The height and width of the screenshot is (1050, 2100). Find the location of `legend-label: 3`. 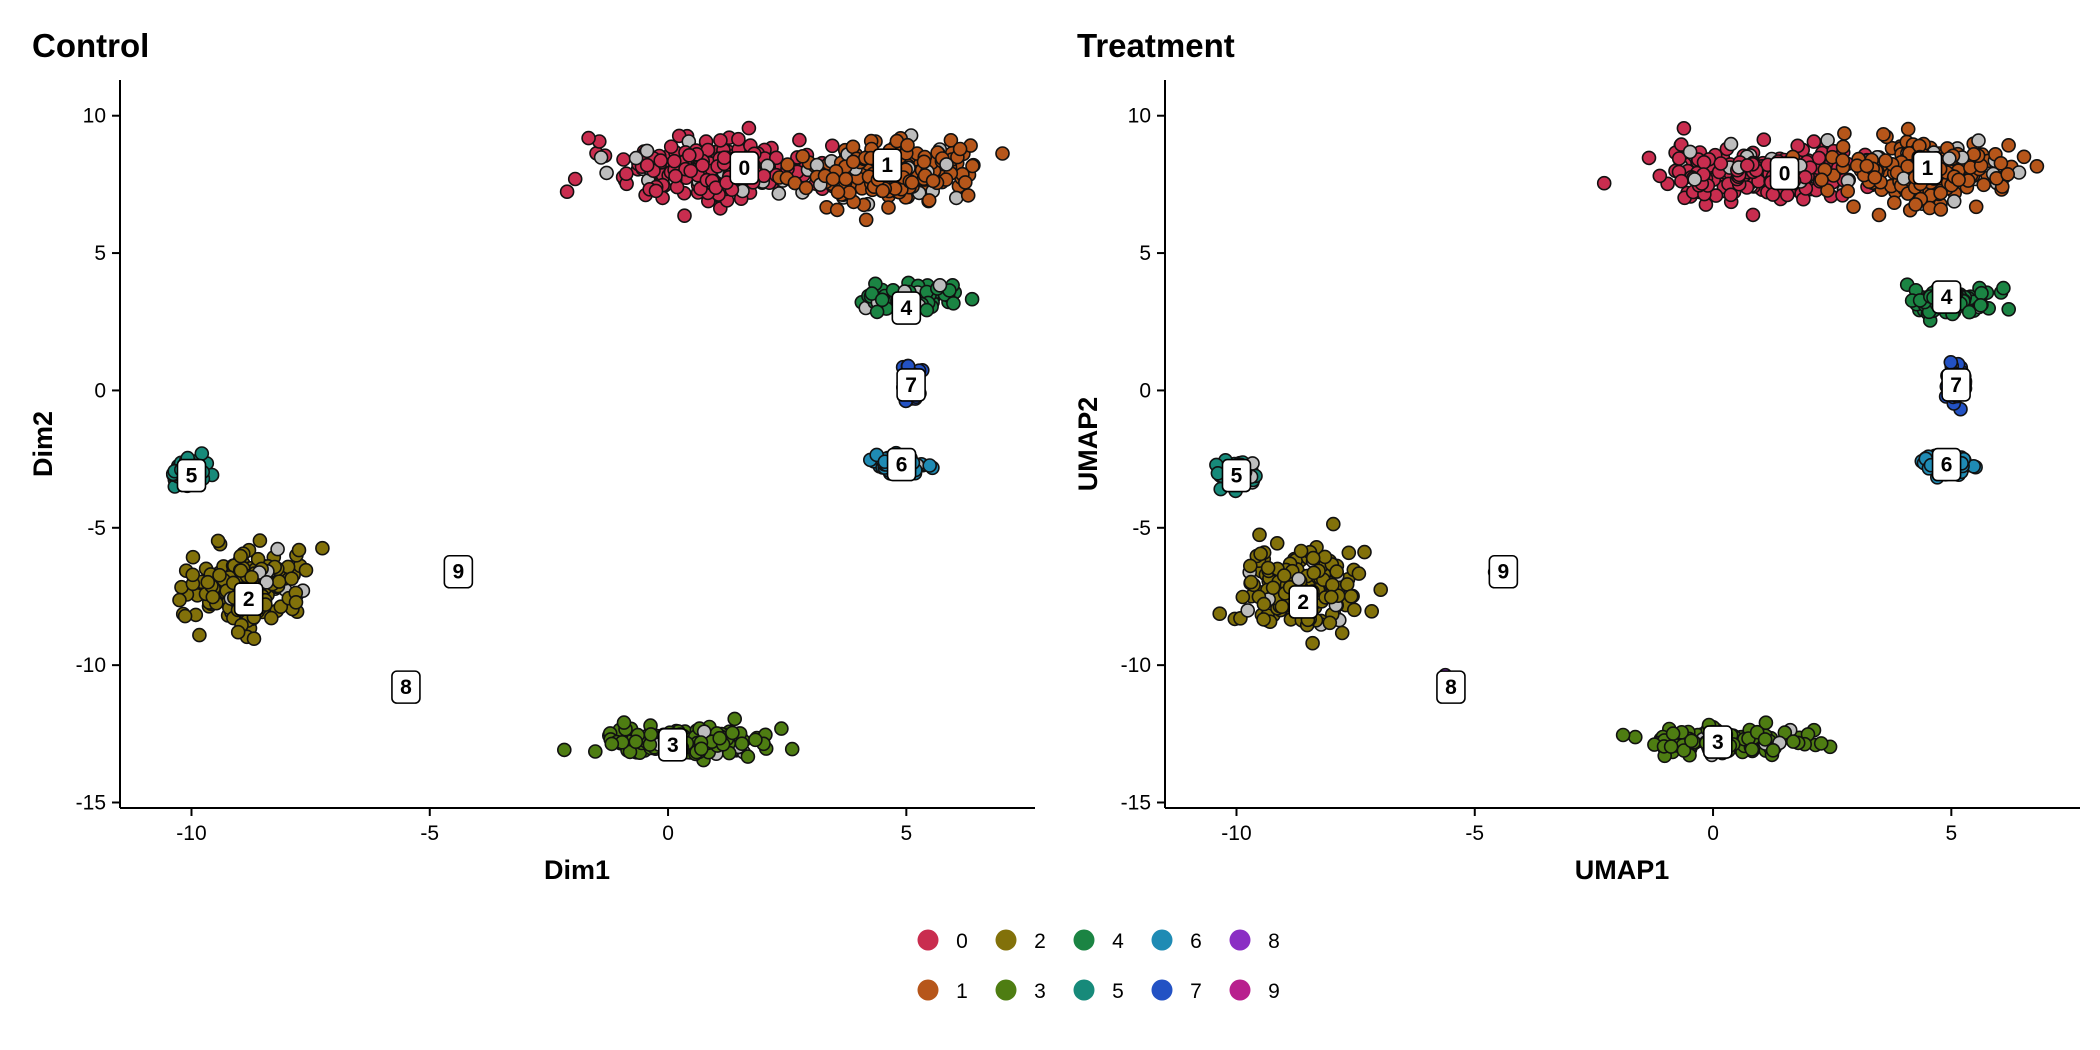

legend-label: 3 is located at coordinates (1040, 991).